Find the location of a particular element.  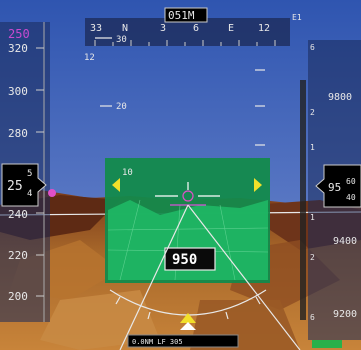

vsi-label-1-top: 1 is located at coordinates (312, 147).